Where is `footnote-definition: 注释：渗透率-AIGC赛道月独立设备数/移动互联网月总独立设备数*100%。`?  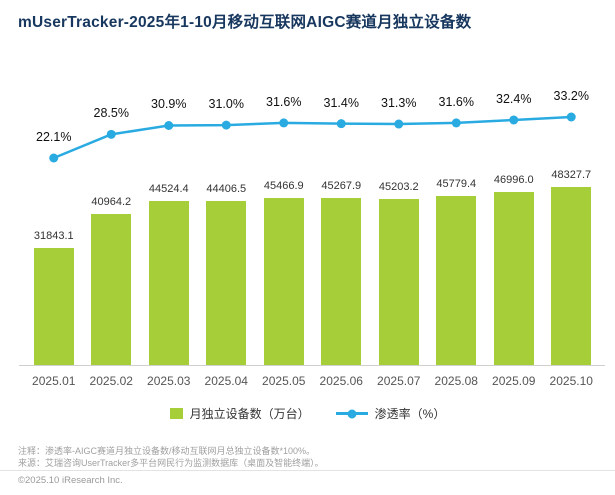 footnote-definition: 注释：渗透率-AIGC赛道月独立设备数/移动互联网月总独立设备数*100%。 is located at coordinates (167, 451).